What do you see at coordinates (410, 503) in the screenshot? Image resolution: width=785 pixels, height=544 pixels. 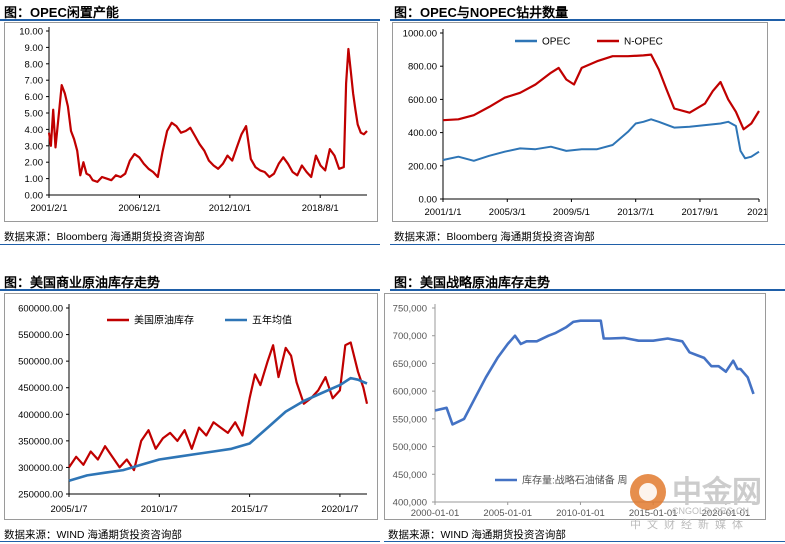 I see `y-tick-label: 400,000` at bounding box center [410, 503].